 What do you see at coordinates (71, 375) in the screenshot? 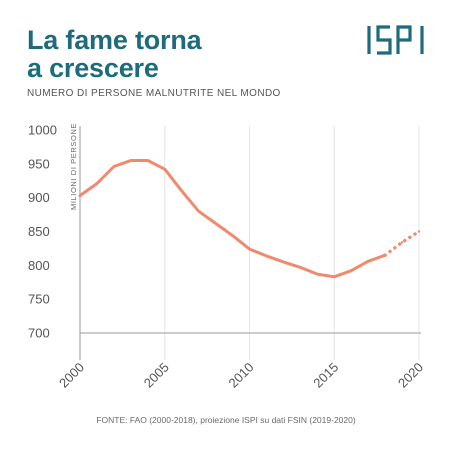
I see `x-tick-label: 2000` at bounding box center [71, 375].